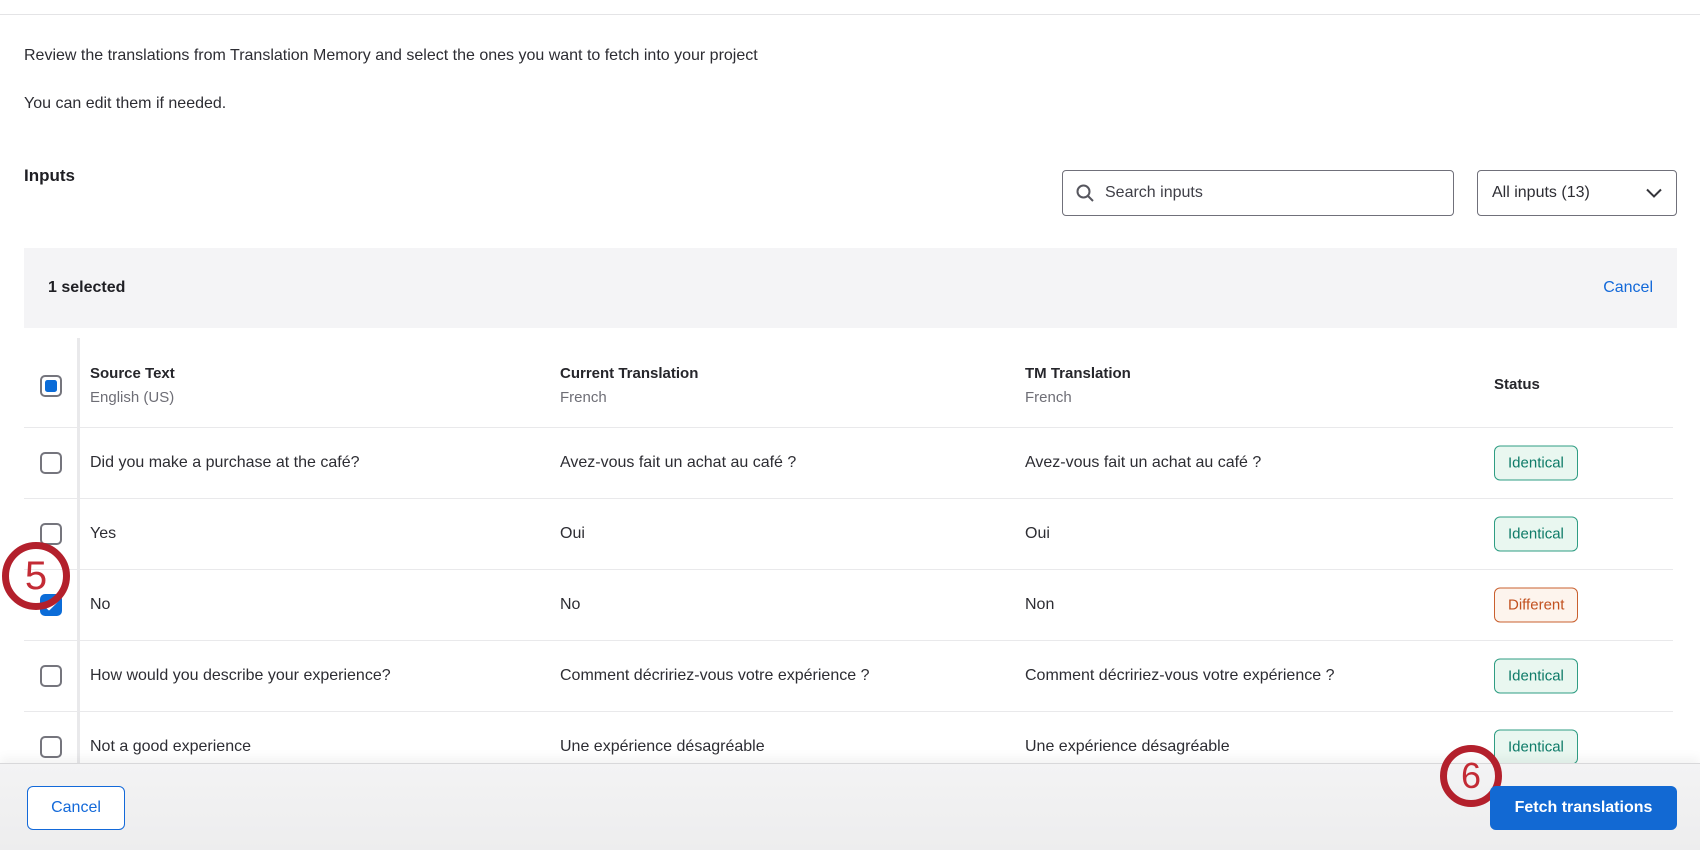  What do you see at coordinates (87, 287) in the screenshot?
I see `selection-count: 1 selected` at bounding box center [87, 287].